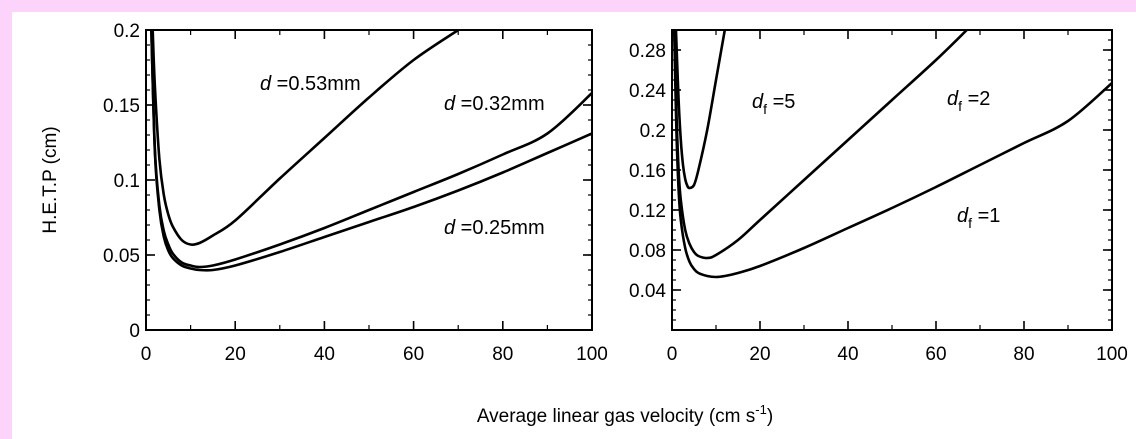 This screenshot has height=439, width=1136. What do you see at coordinates (494, 228) in the screenshot?
I see `left-series-label-2: d =0.25mm` at bounding box center [494, 228].